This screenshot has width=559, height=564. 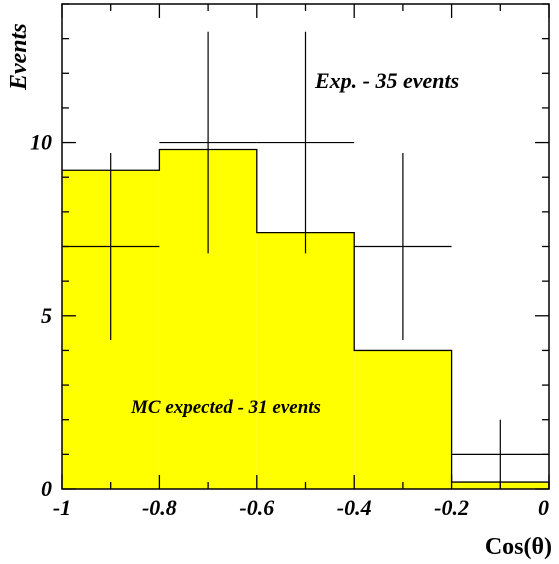 I want to click on x-tick-label: -0.2, so click(x=451, y=507).